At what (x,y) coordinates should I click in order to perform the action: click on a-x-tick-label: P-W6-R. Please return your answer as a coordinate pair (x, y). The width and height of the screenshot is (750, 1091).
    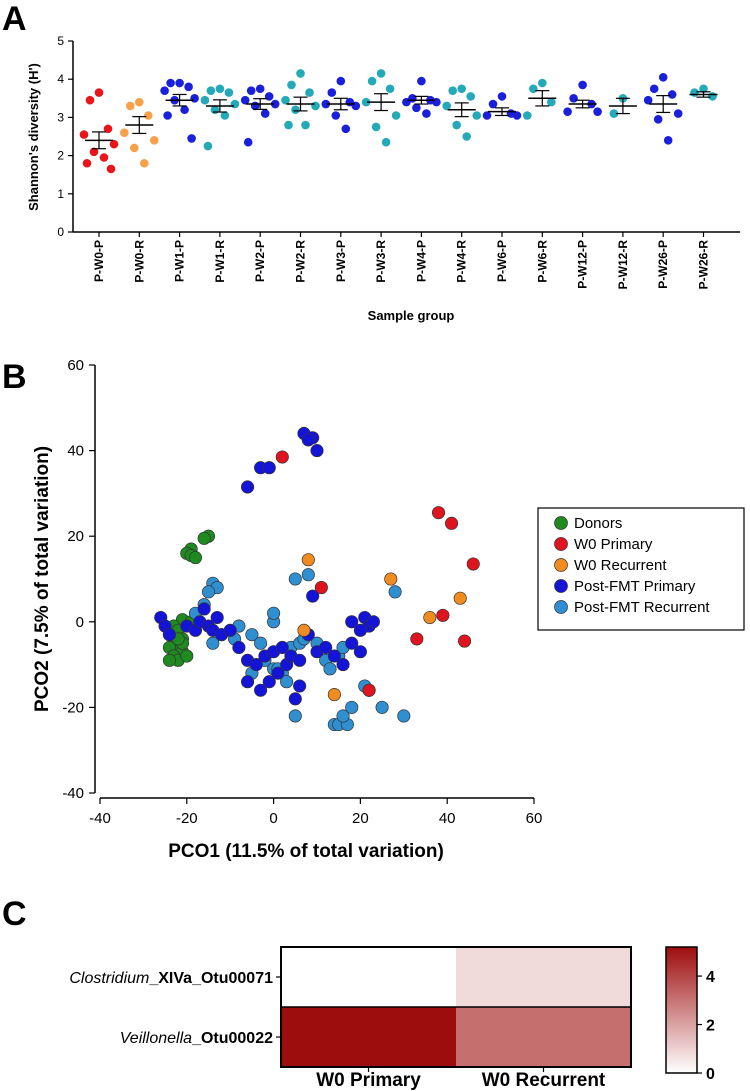
    Looking at the image, I should click on (542, 261).